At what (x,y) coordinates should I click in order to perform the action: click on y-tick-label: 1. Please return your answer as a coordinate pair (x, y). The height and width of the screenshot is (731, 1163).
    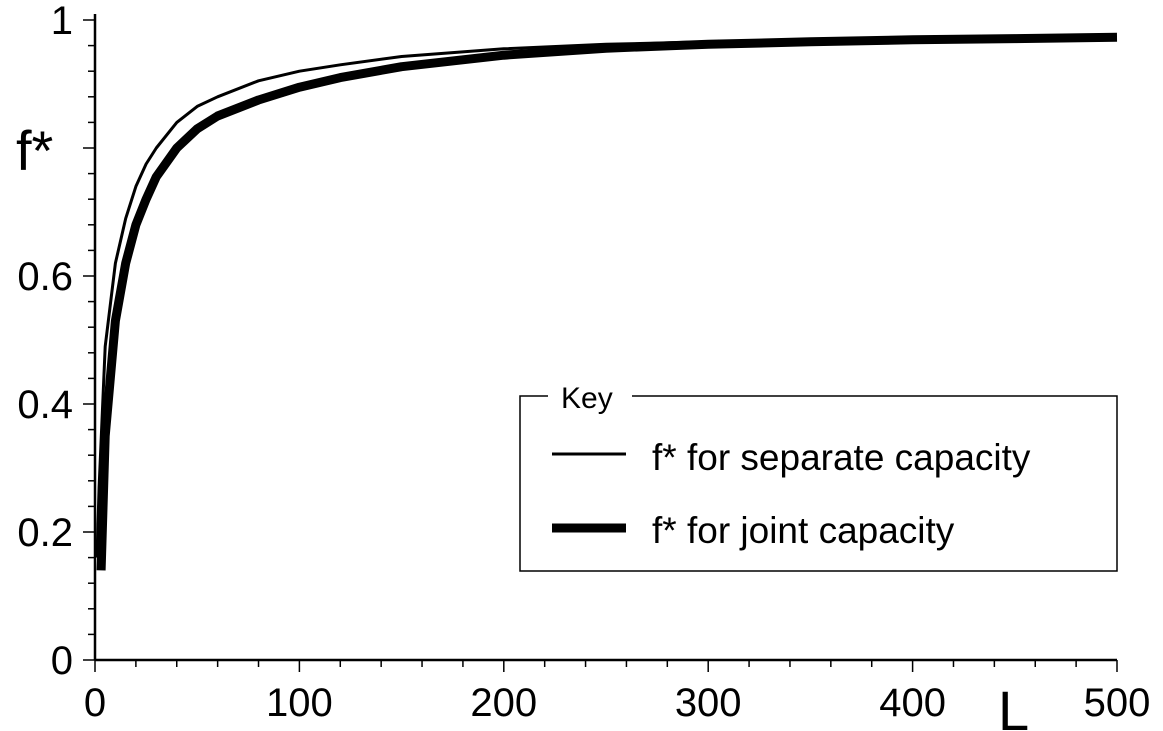
    Looking at the image, I should click on (62, 21).